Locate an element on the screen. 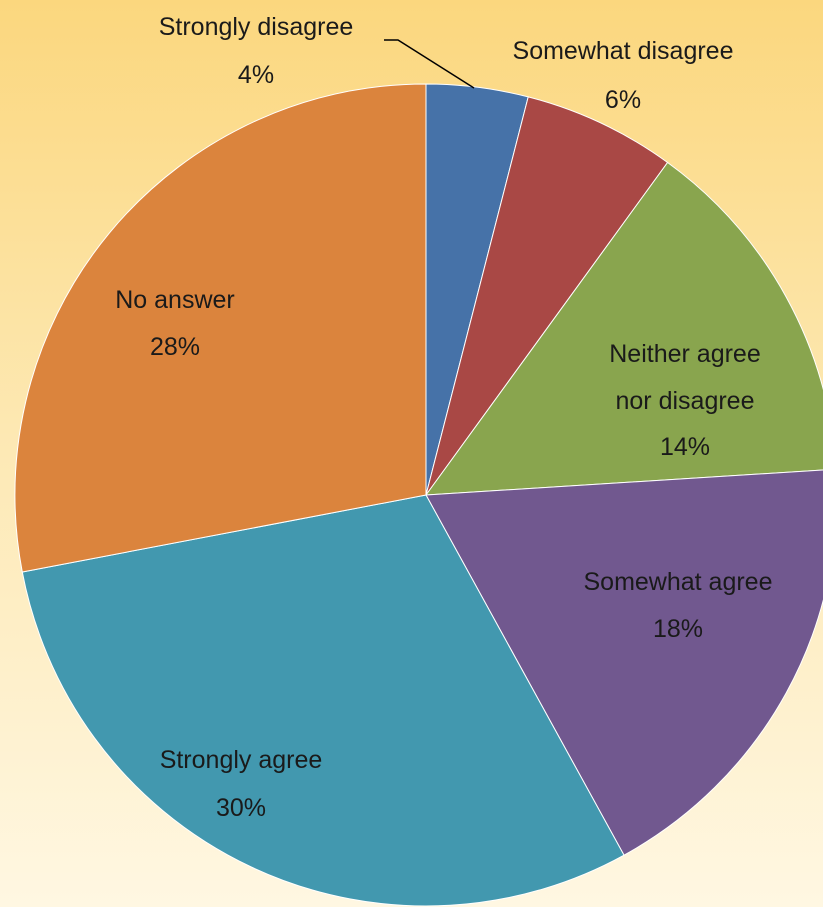 The height and width of the screenshot is (907, 823). pie-slice-somewhat-disagree is located at coordinates (547, 296).